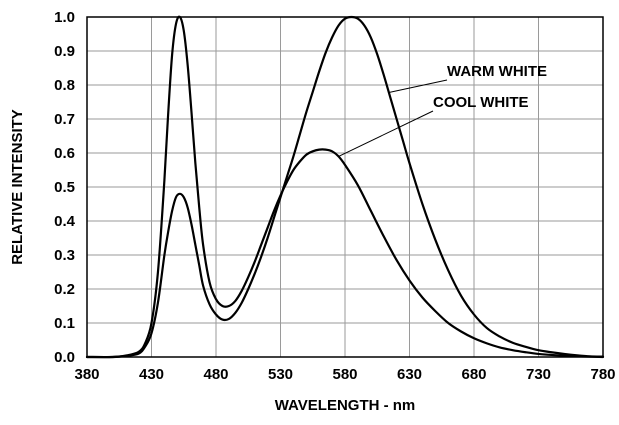  What do you see at coordinates (473, 374) in the screenshot?
I see `x-tick-label: 680` at bounding box center [473, 374].